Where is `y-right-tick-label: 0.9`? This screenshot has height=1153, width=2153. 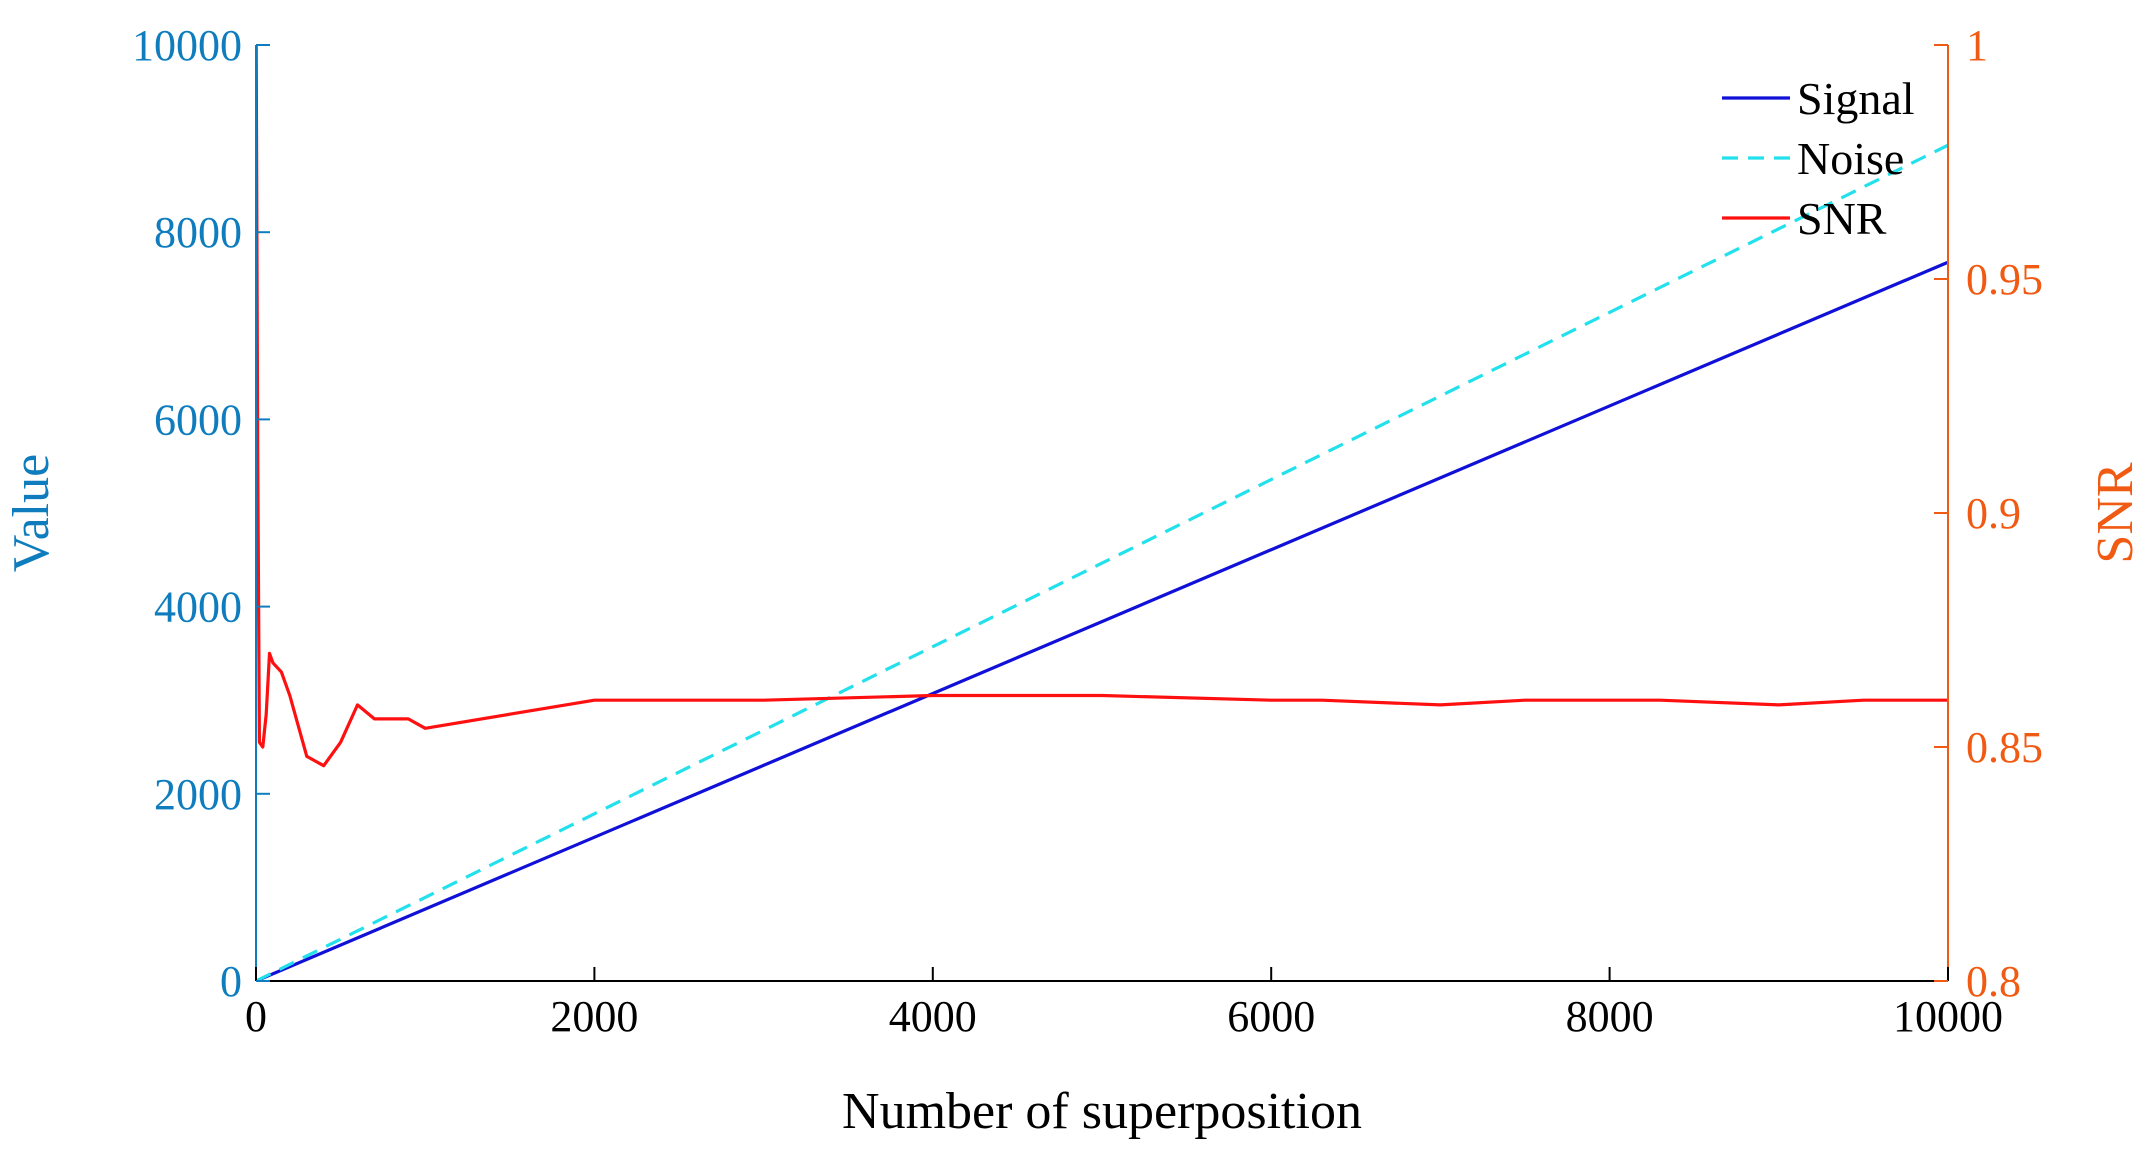 y-right-tick-label: 0.9 is located at coordinates (1993, 513).